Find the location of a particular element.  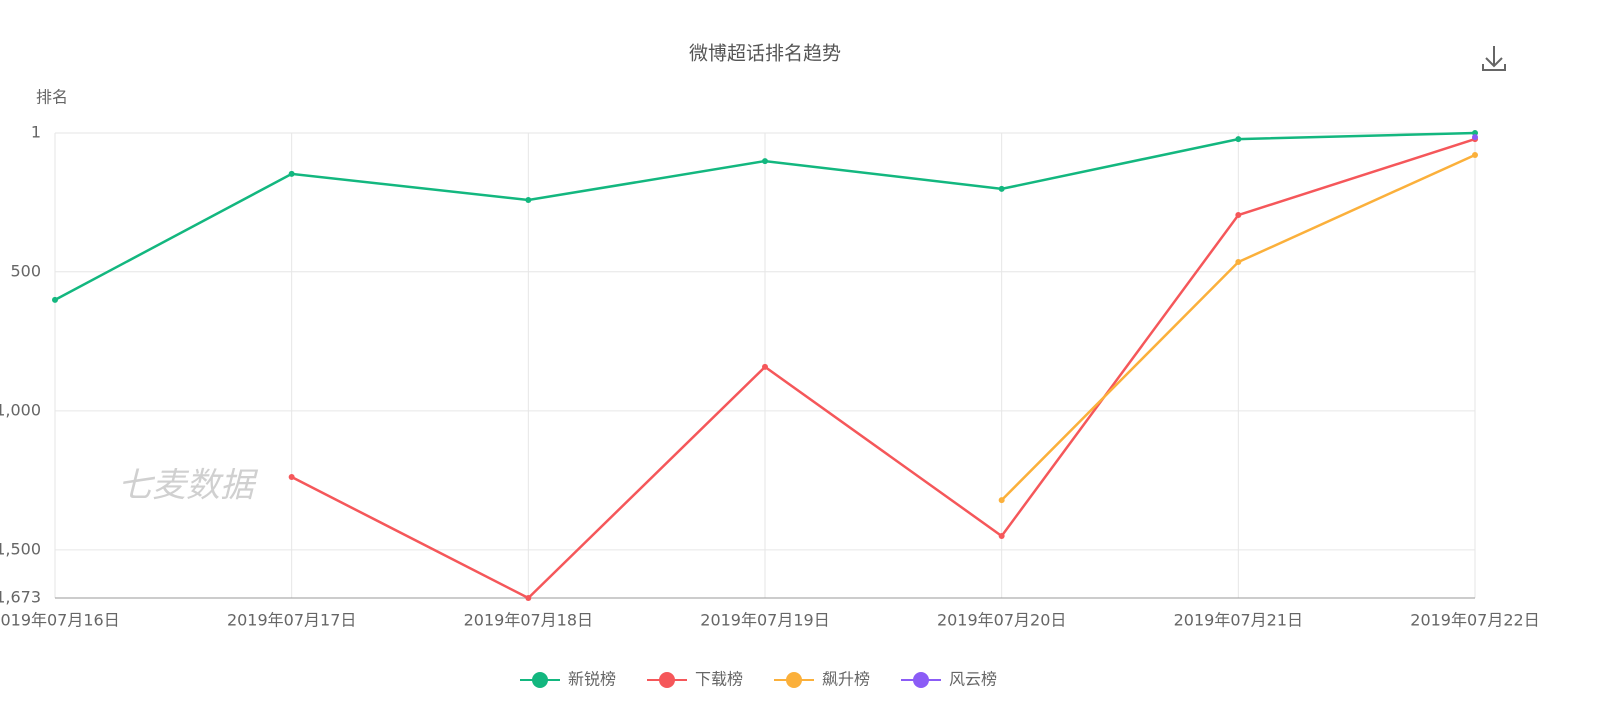

watermark: 七麦数据 is located at coordinates (188, 486).